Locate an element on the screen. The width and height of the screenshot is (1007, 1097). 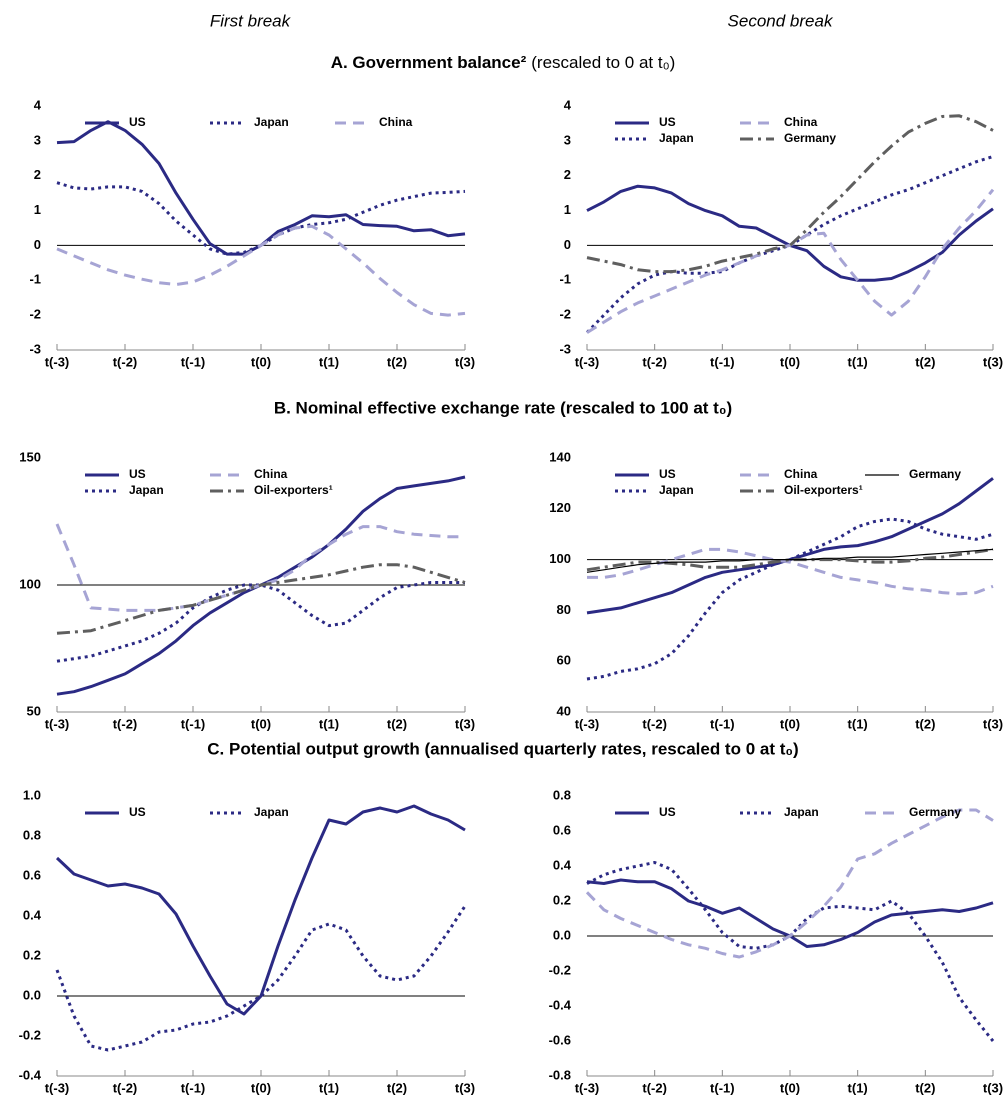
y-tick-label: 2 is located at coordinates (37, 174).